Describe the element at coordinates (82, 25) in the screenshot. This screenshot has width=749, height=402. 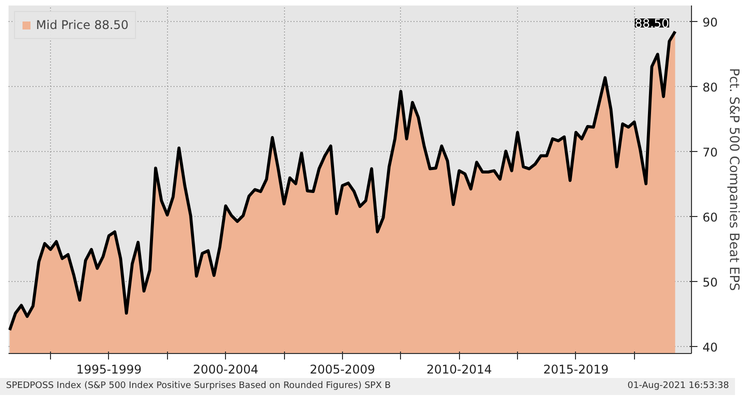
I see `legend-label: Mid Price 88.50` at that location.